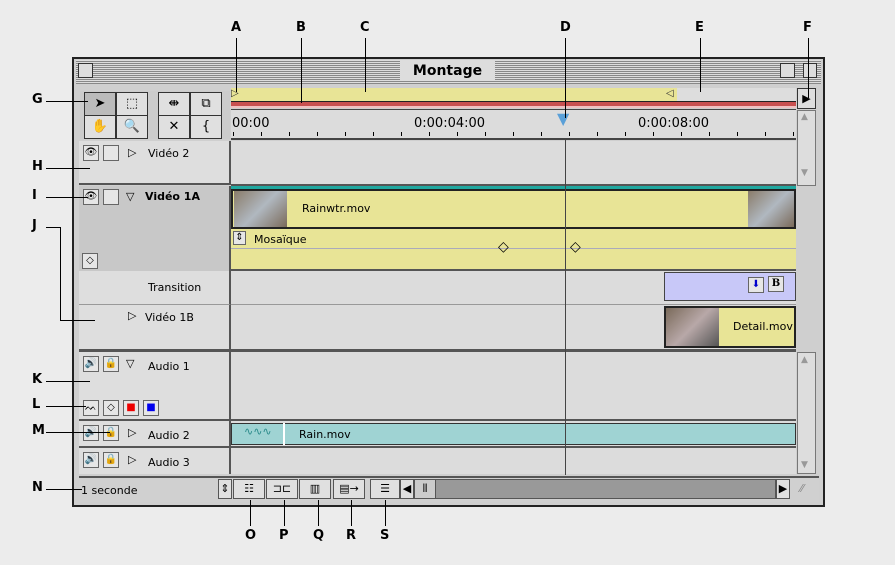  What do you see at coordinates (206, 127) in the screenshot?
I see `in-point-tool-icon: {` at bounding box center [206, 127].